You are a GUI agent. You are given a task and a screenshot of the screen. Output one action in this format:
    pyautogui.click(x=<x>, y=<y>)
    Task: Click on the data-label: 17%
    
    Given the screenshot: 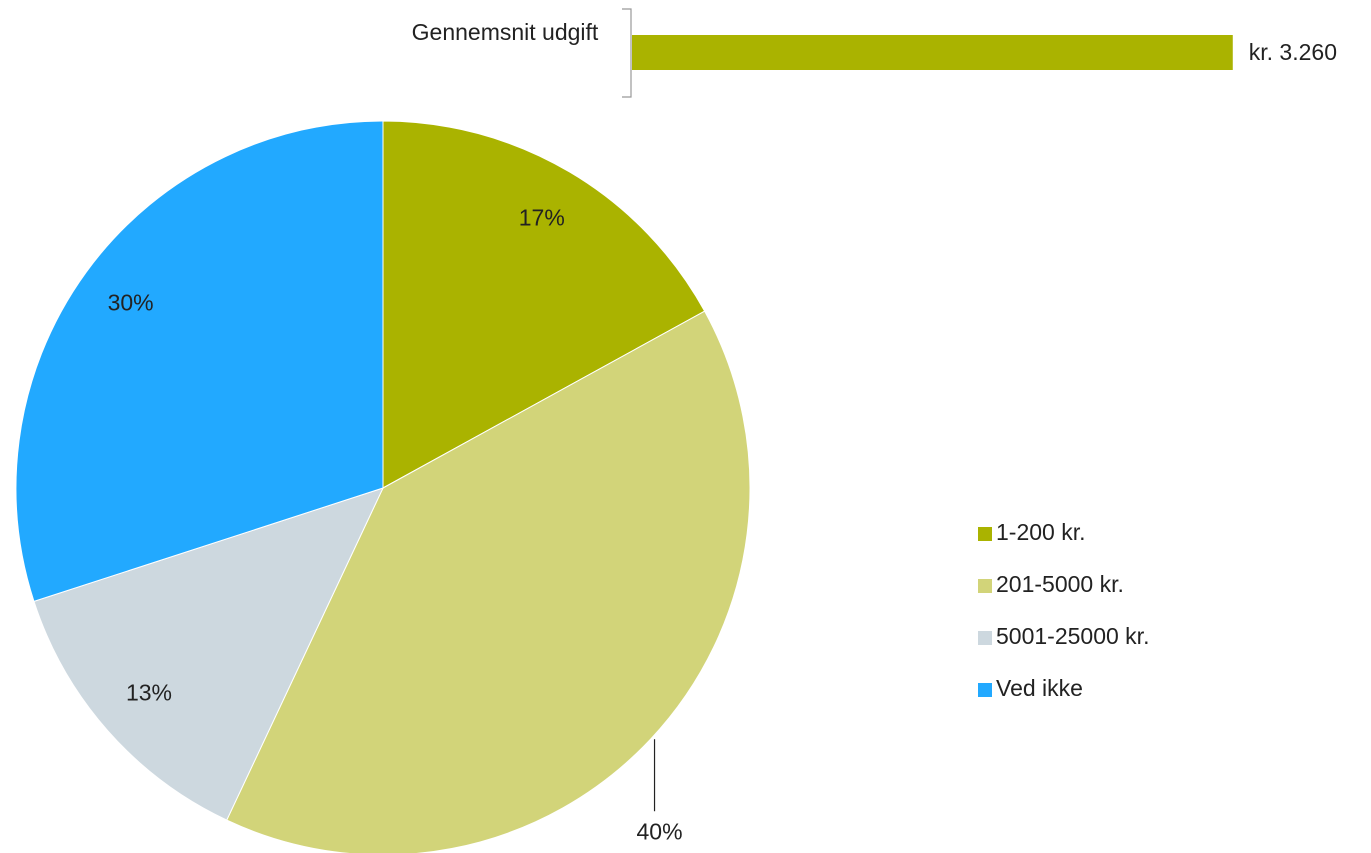 What is the action you would take?
    pyautogui.click(x=542, y=218)
    